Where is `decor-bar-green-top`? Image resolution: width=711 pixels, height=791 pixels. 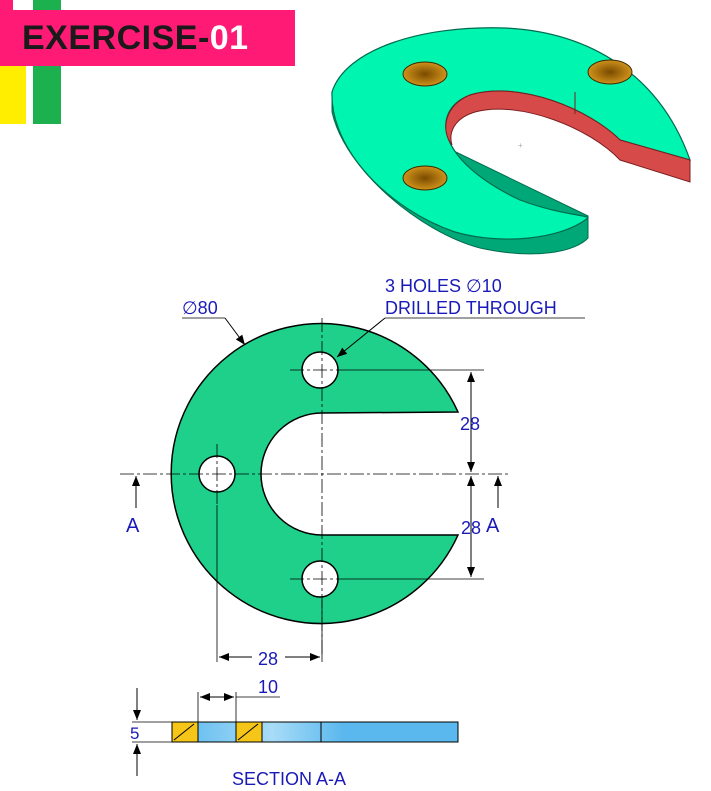 decor-bar-green-top is located at coordinates (47, 5).